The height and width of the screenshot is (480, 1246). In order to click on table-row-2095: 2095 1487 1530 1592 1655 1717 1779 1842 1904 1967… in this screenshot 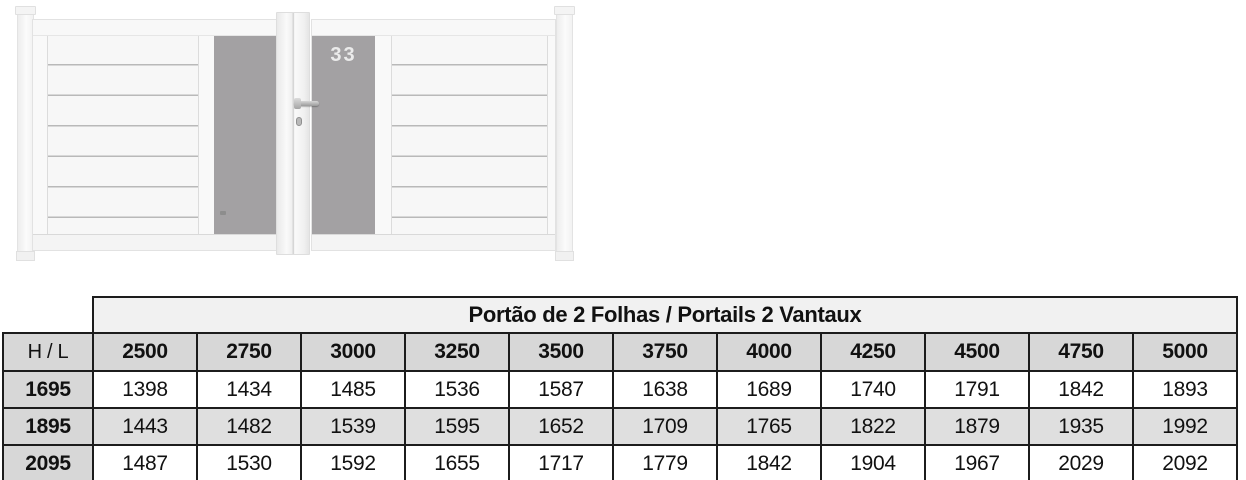, I will do `click(620, 462)`.